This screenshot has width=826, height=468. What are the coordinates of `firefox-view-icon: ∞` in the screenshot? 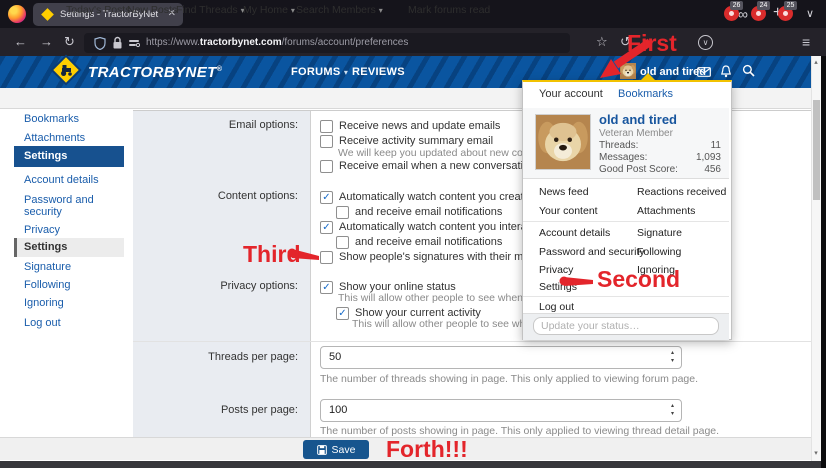 It's located at (743, 14).